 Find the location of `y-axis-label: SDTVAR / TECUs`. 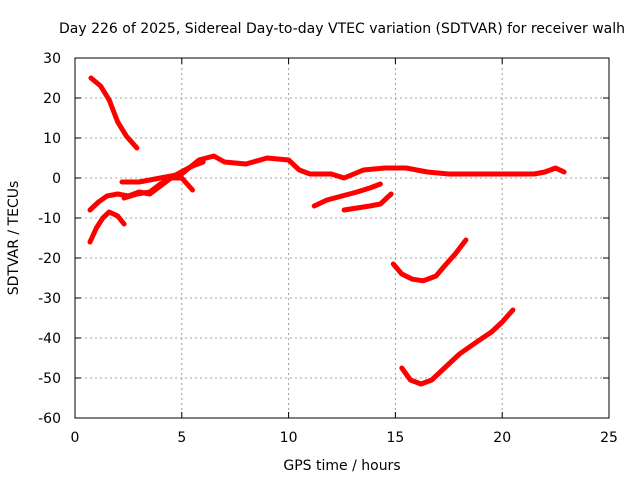

y-axis-label: SDTVAR / TECUs is located at coordinates (14, 238).